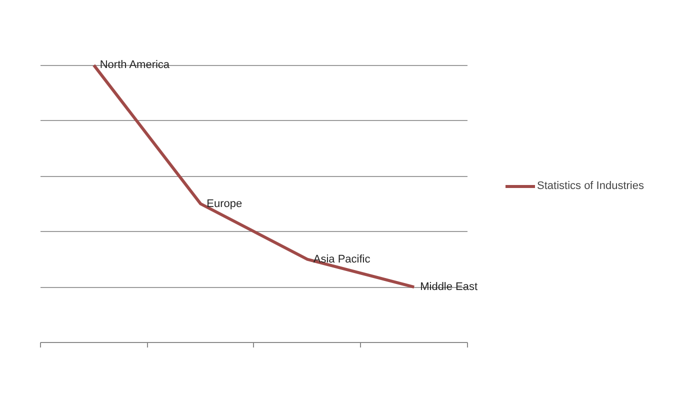 The width and height of the screenshot is (691, 401). I want to click on legend-label: Statistics of Industries, so click(590, 186).